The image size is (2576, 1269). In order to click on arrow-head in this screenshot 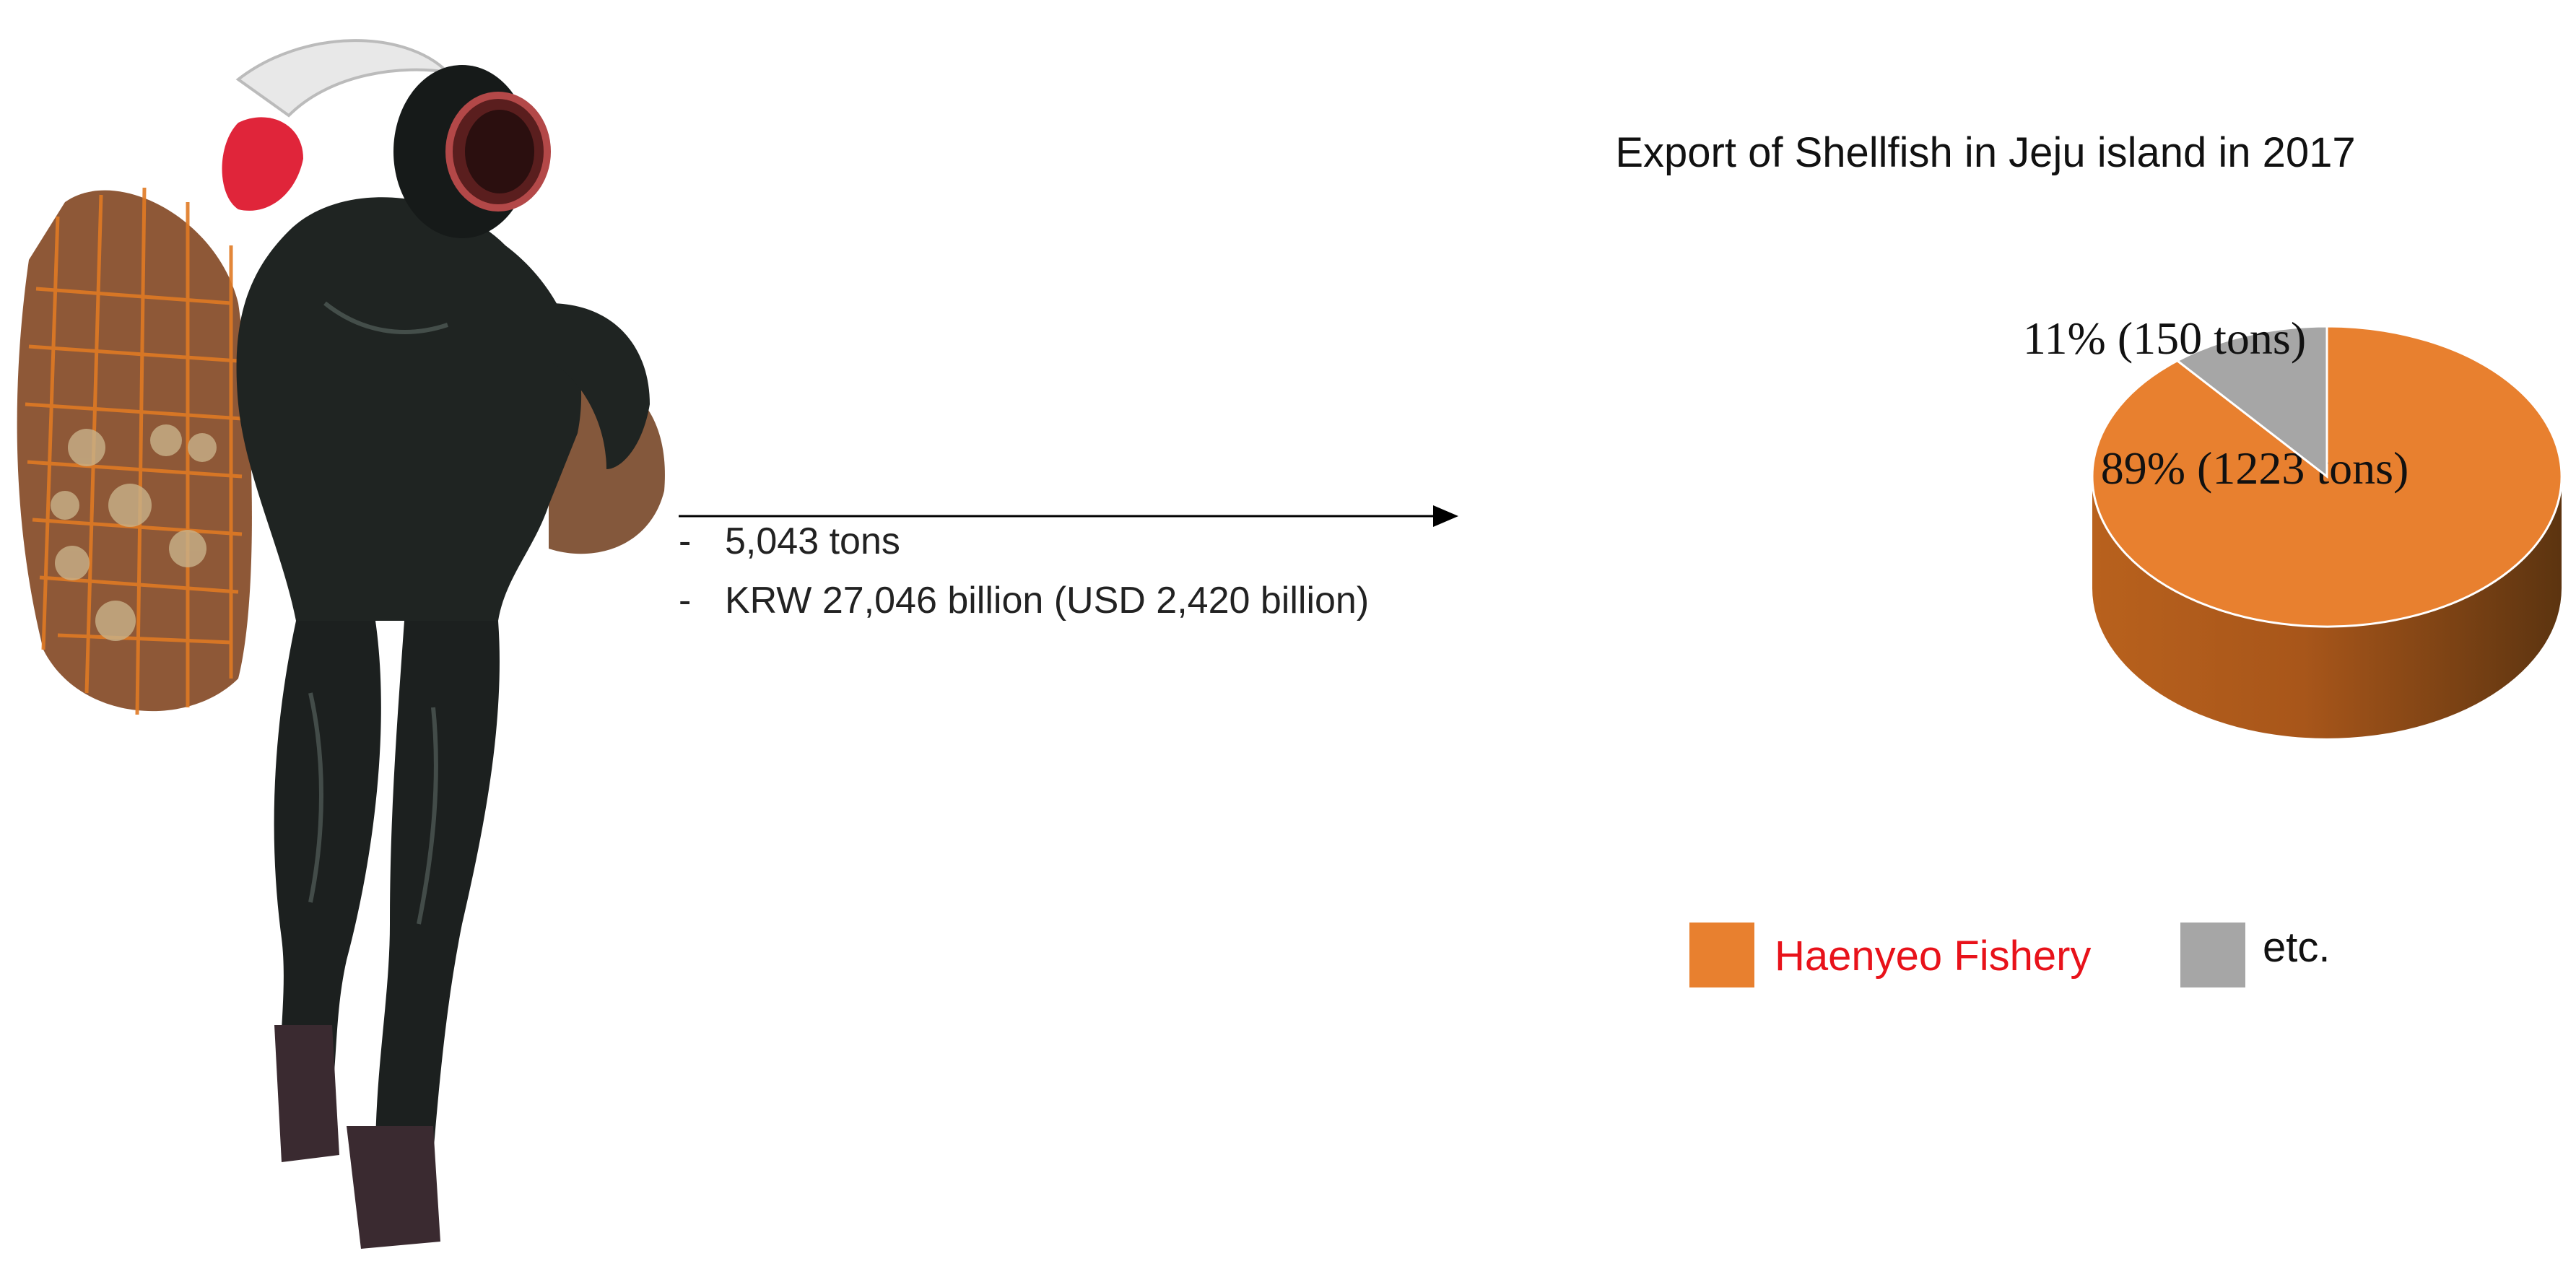, I will do `click(1445, 516)`.